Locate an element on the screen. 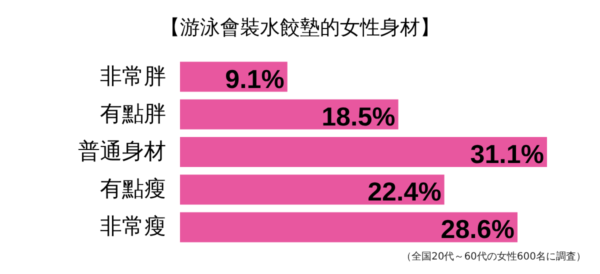  data-label: 9.1% is located at coordinates (254, 79).